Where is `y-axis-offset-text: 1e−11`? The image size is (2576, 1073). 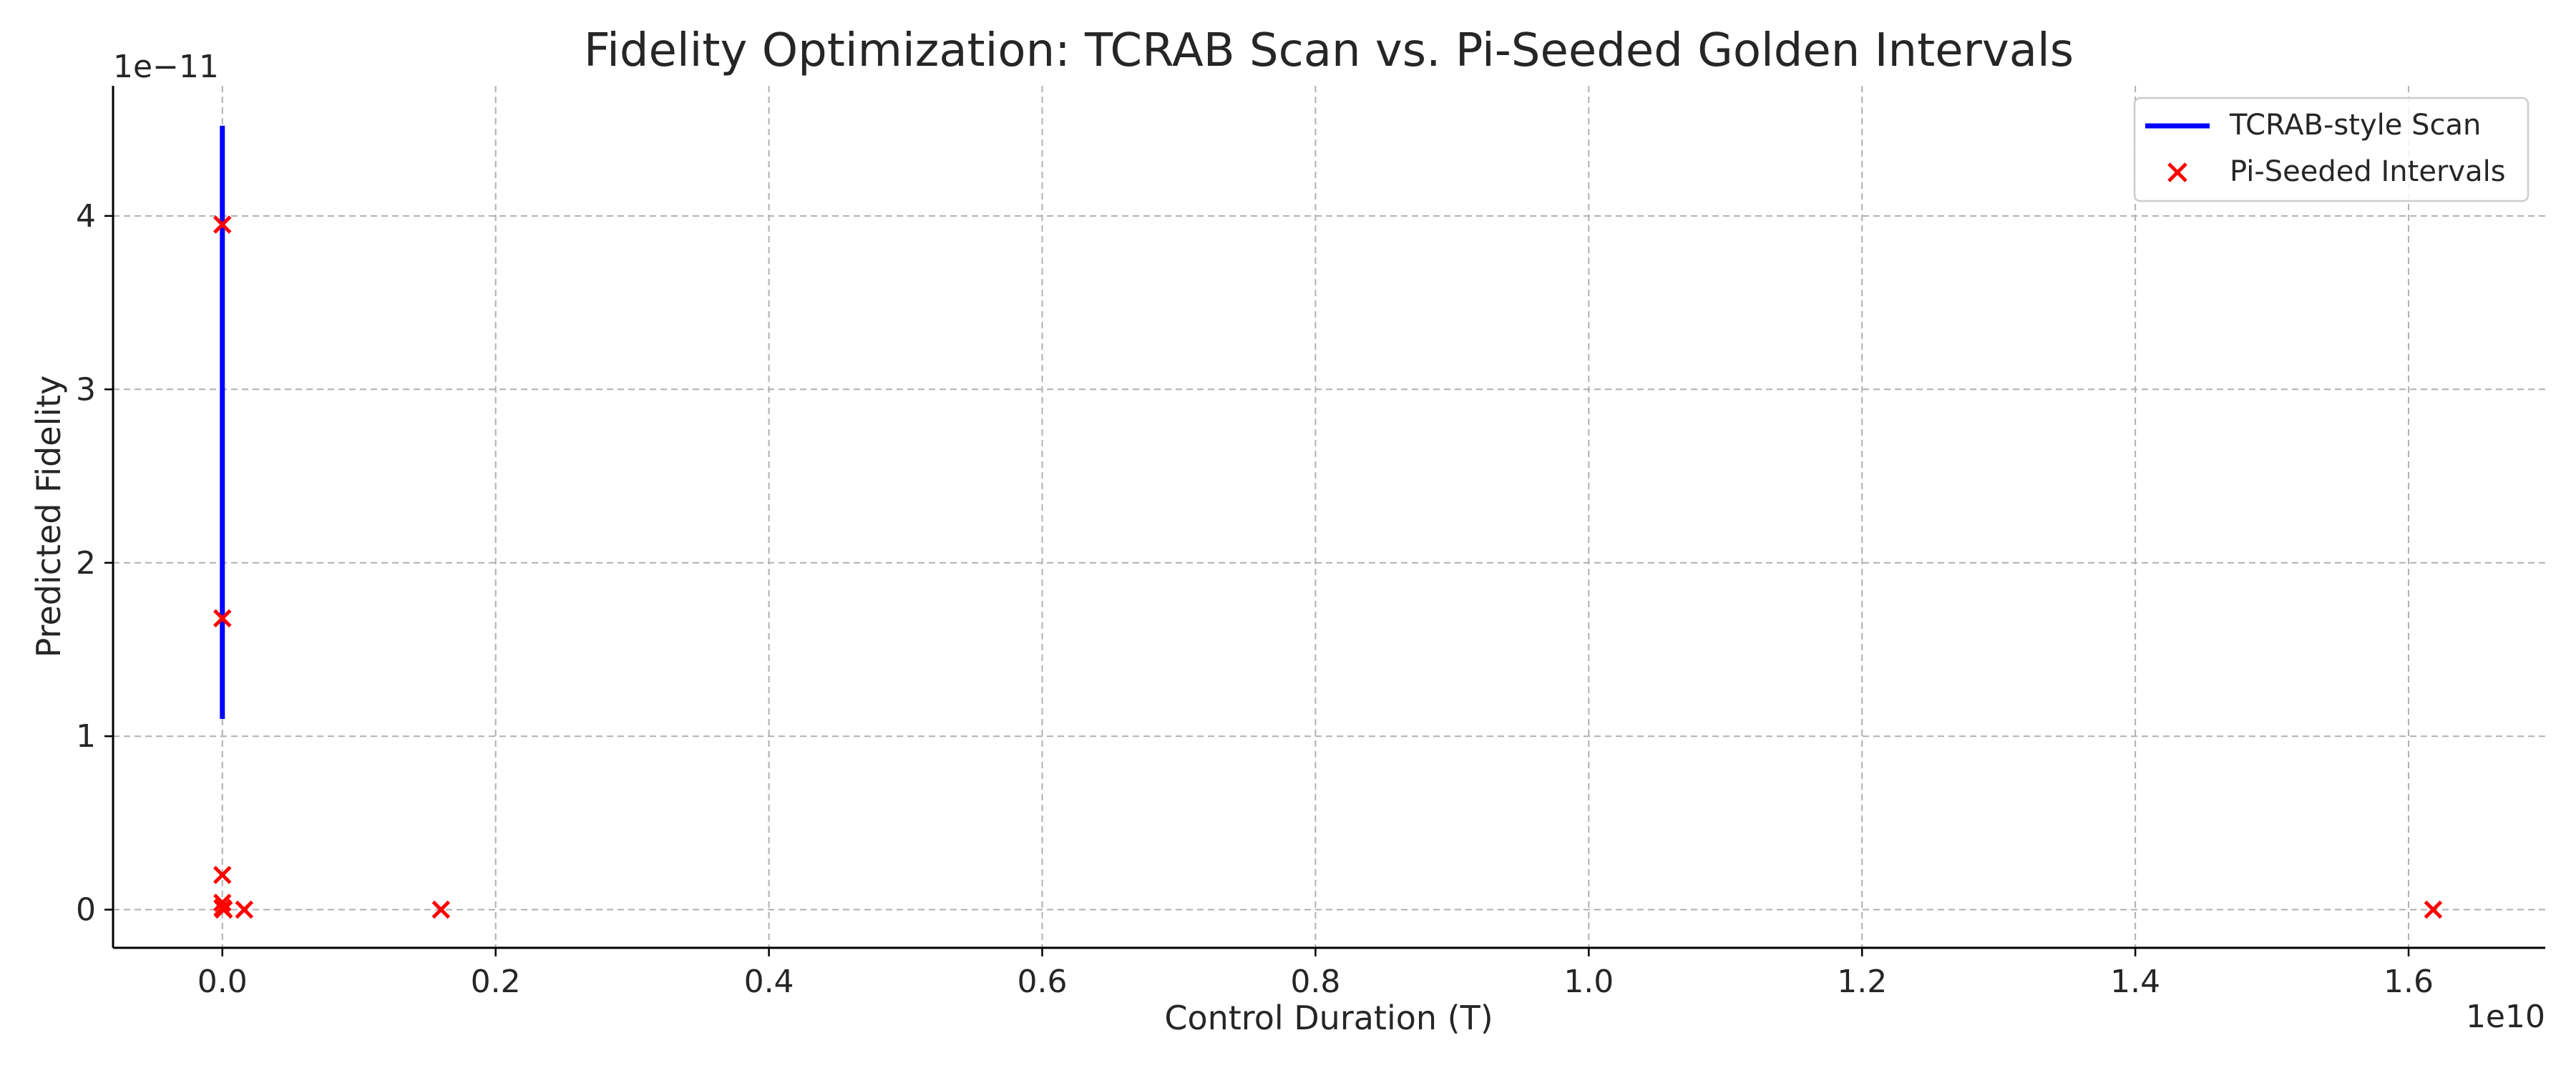 y-axis-offset-text: 1e−11 is located at coordinates (166, 67).